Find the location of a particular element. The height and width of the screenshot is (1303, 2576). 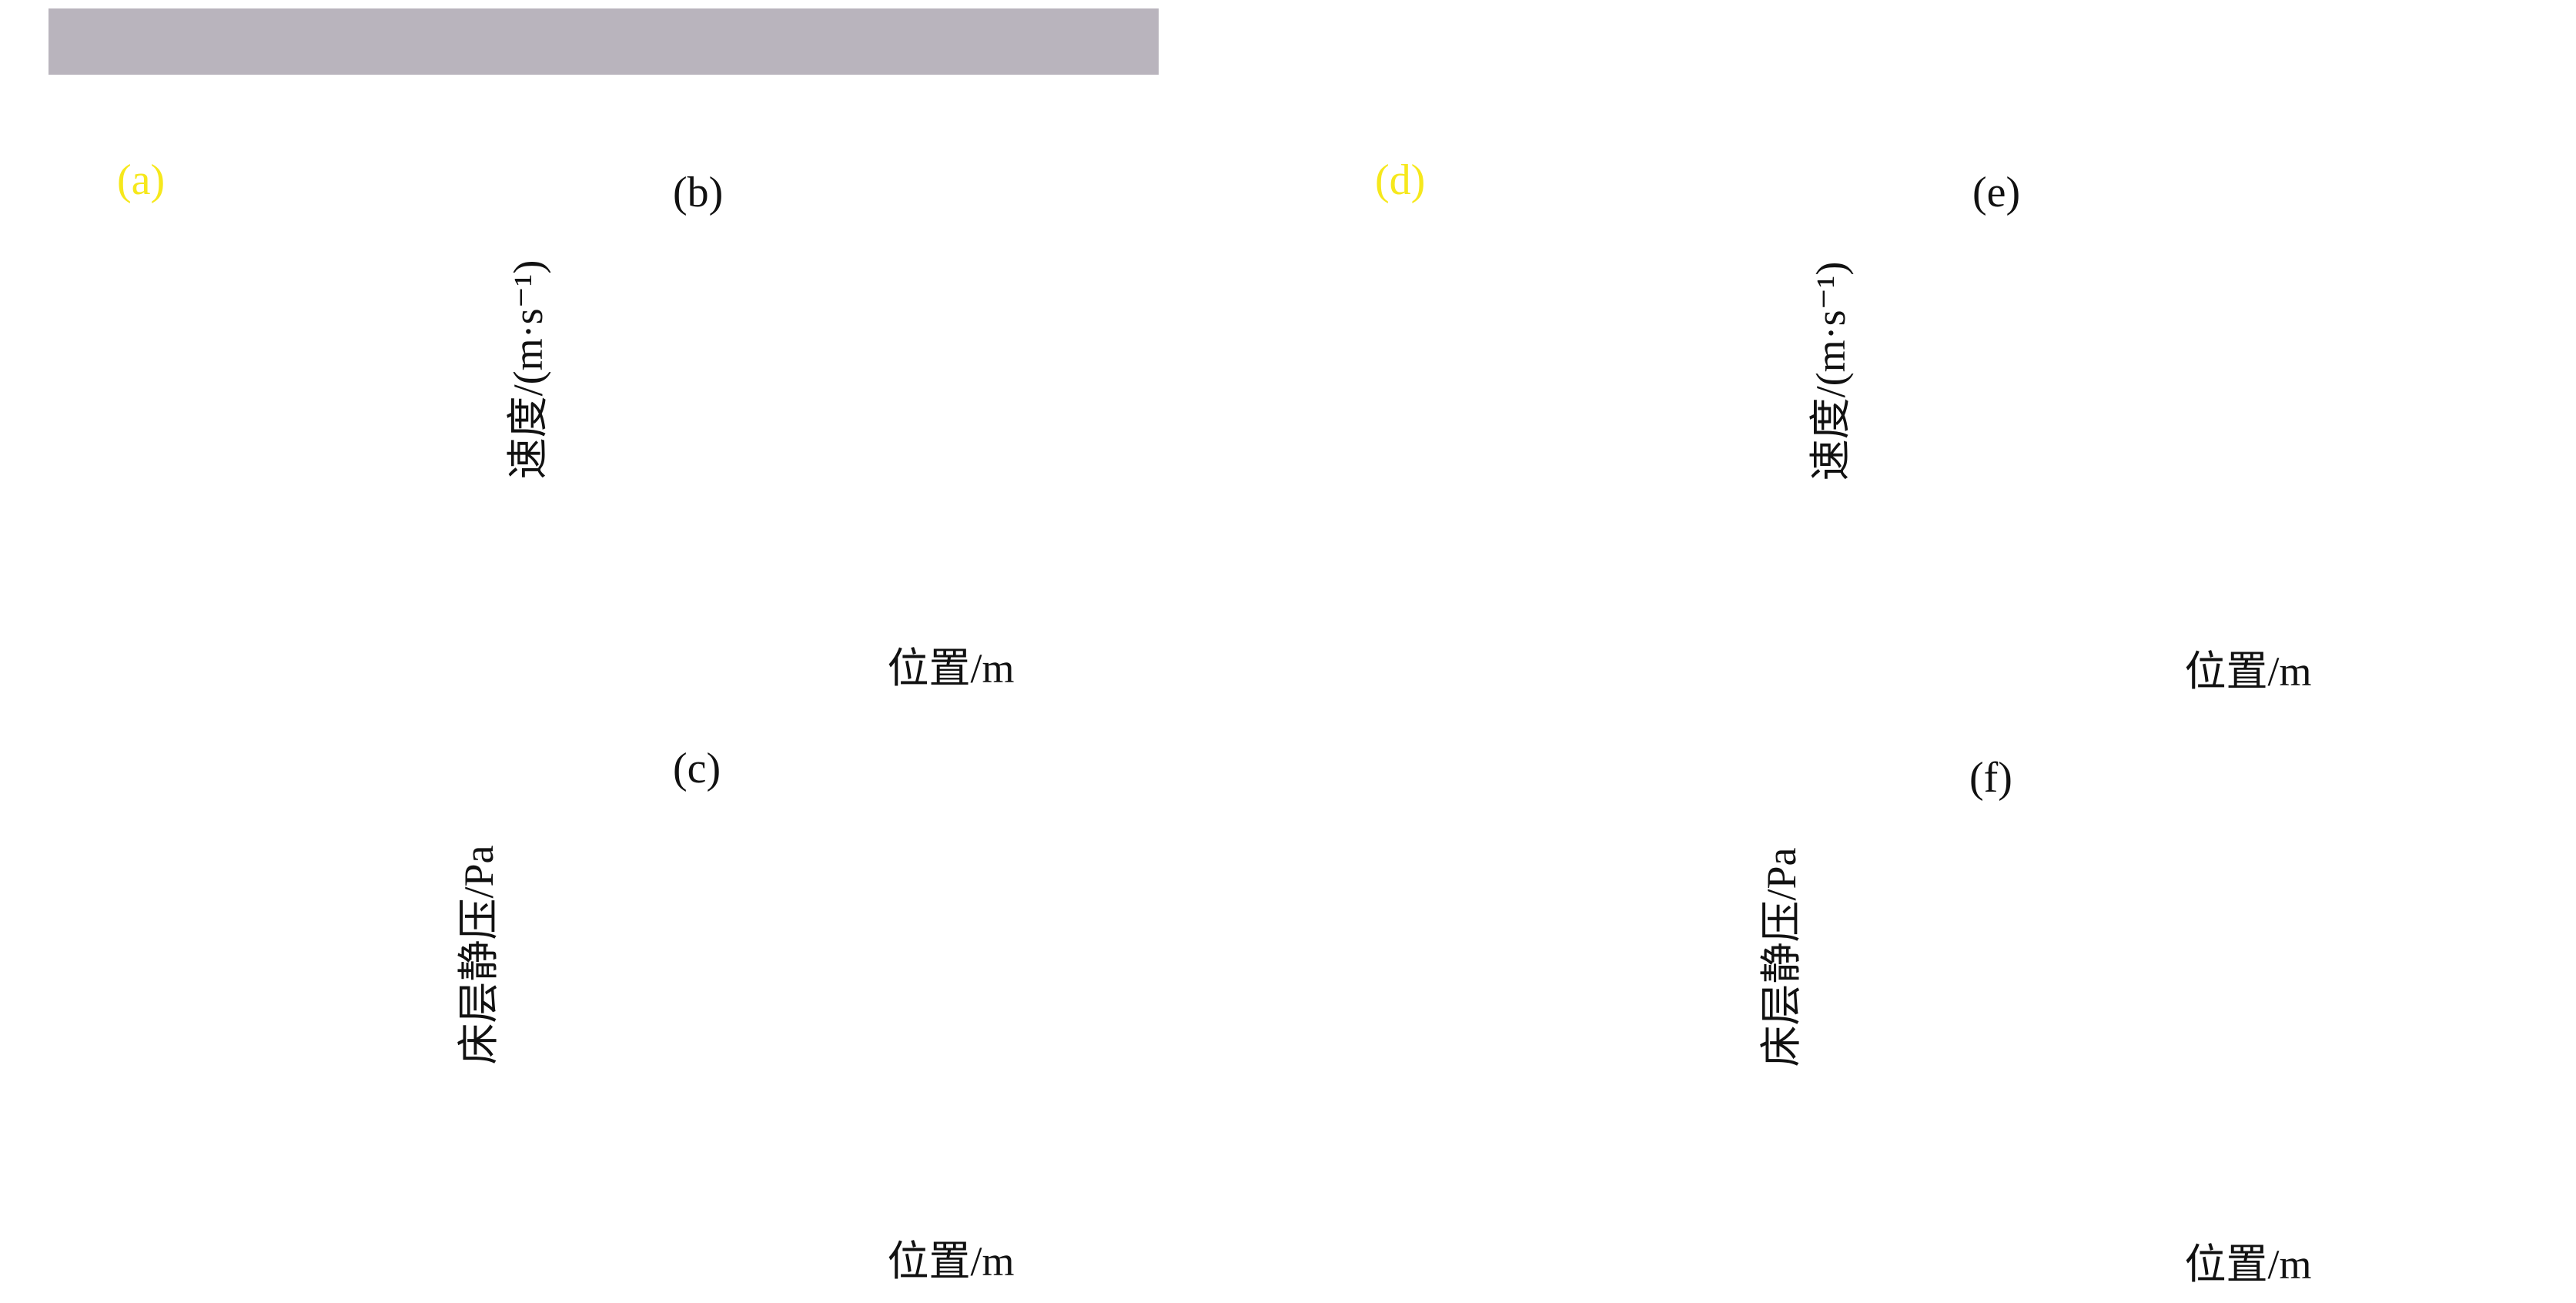

colorbar-left is located at coordinates (604, 41).